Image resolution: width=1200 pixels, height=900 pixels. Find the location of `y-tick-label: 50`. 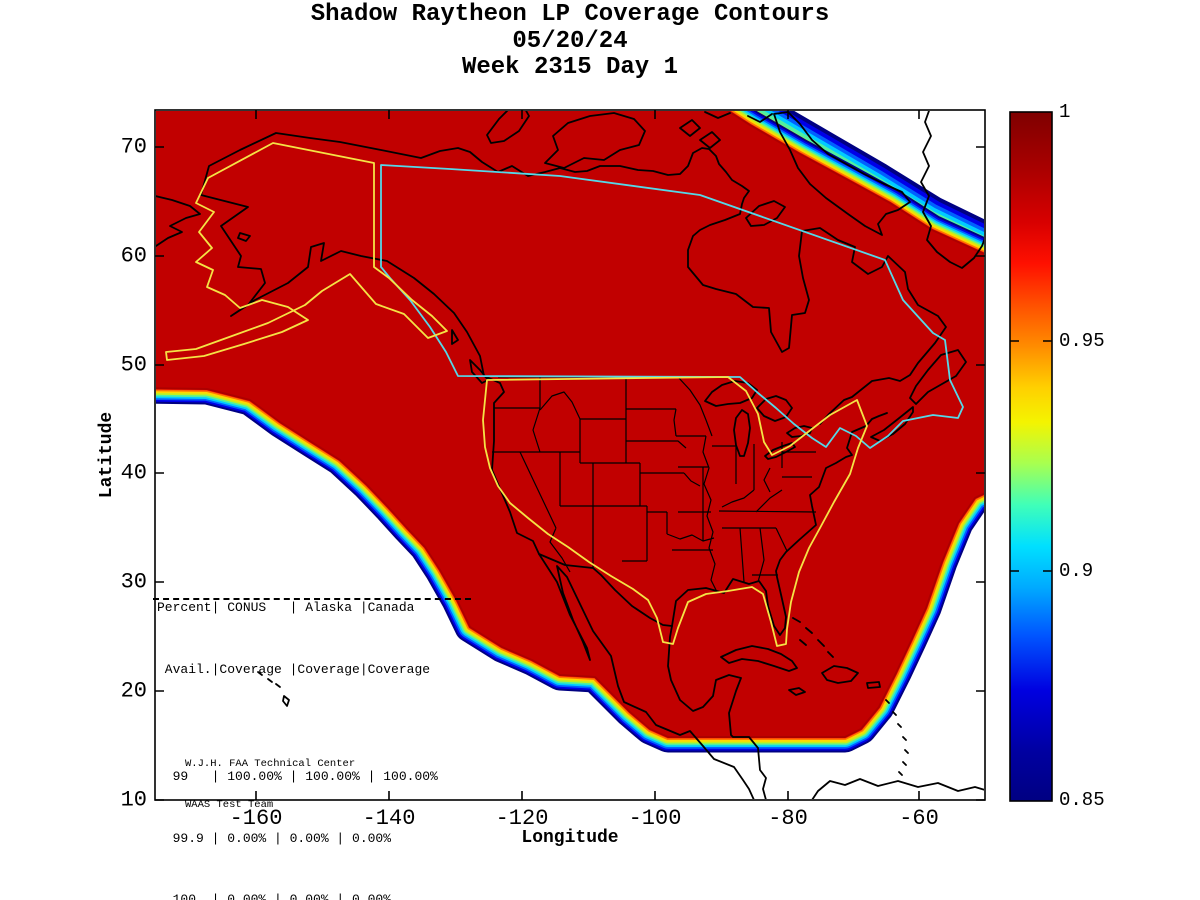

y-tick-label: 50 is located at coordinates (133, 365).